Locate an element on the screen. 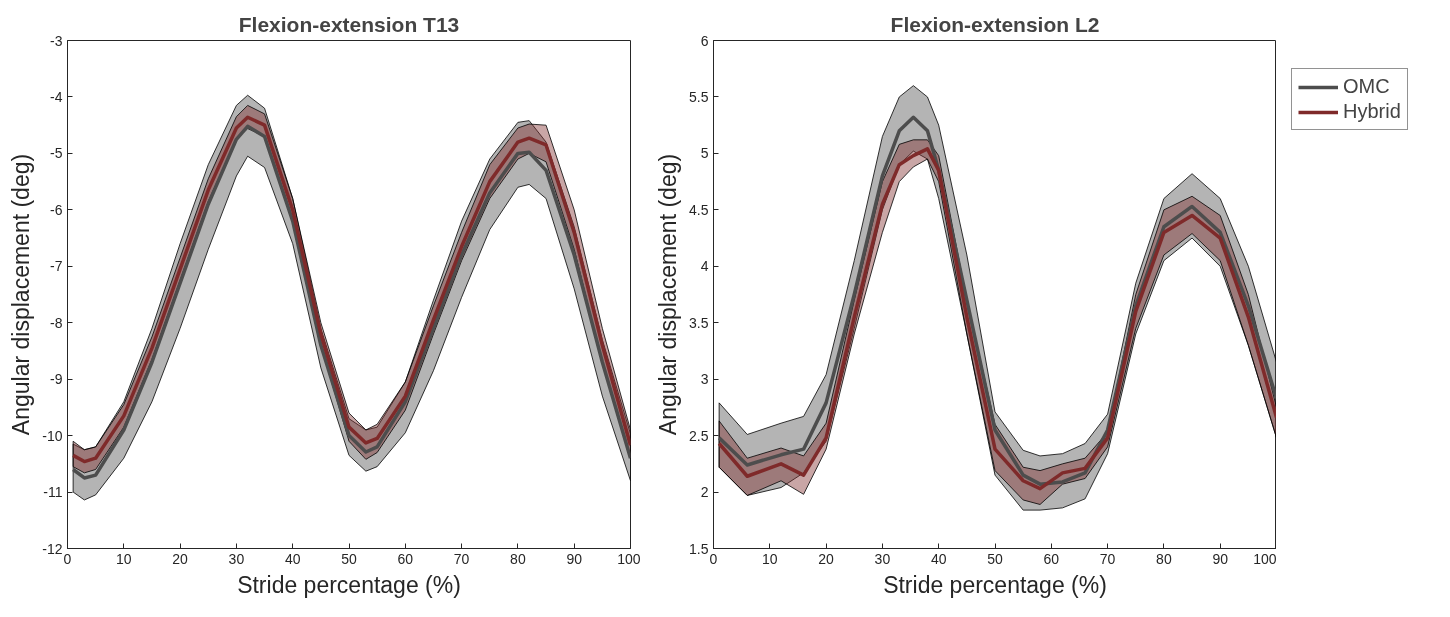  y-tick-label: -12 is located at coordinates (52, 548).